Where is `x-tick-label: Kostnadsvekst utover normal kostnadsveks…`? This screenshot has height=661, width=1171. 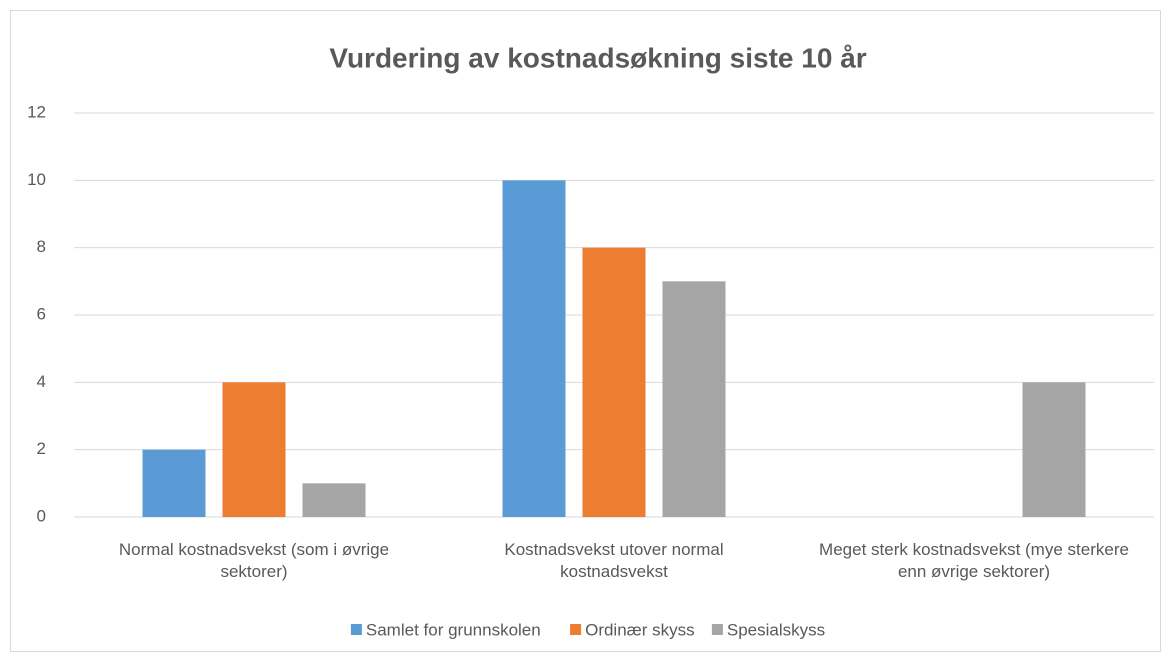 x-tick-label: Kostnadsvekst utover normal kostnadsveks… is located at coordinates (614, 560).